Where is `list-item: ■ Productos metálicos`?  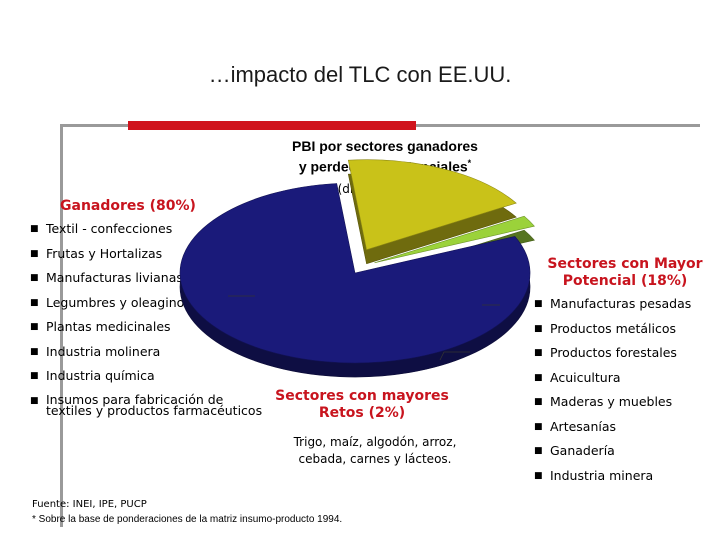 list-item: ■ Productos metálicos is located at coordinates (605, 328).